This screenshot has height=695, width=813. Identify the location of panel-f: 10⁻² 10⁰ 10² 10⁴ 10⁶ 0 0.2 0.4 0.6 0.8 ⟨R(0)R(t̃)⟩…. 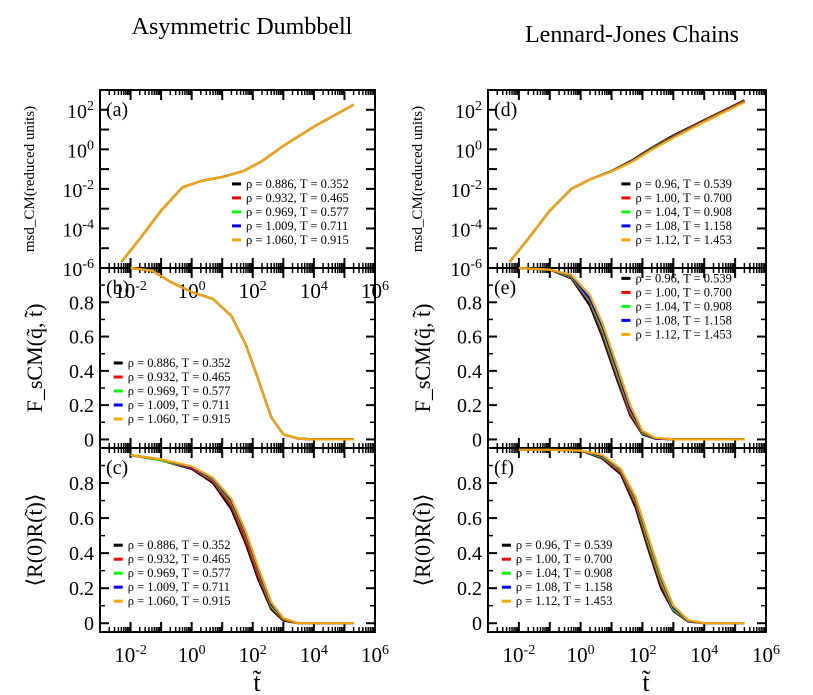
(595, 557).